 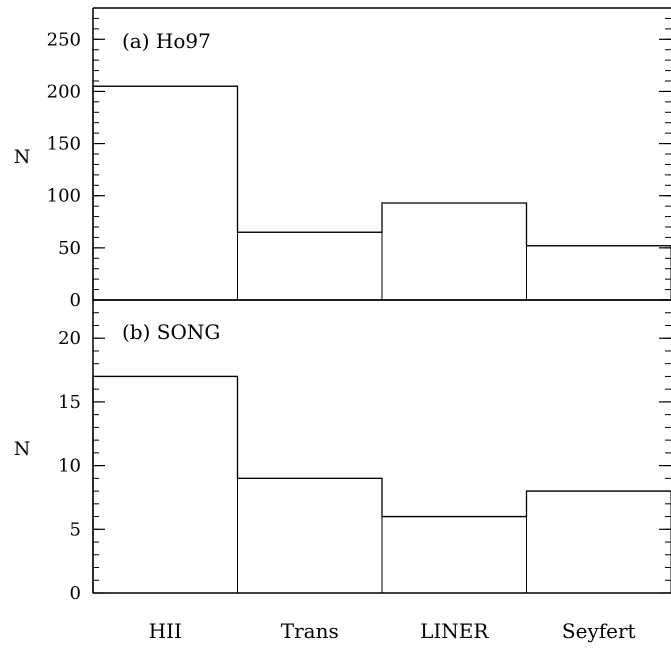 I want to click on panel-a-tick-label: 150, so click(x=64, y=144).